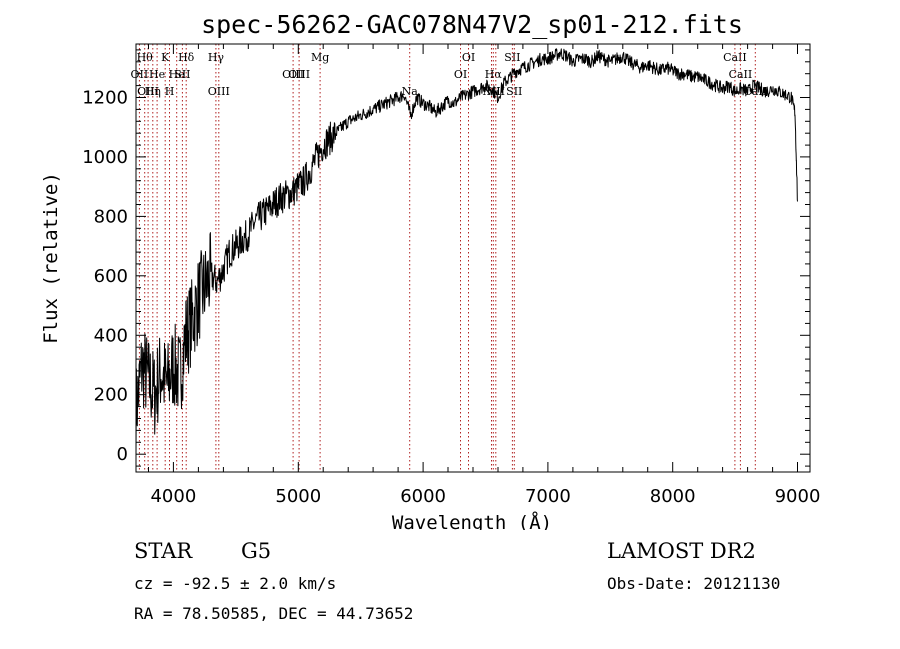  I want to click on y-tick-label-400: 400, so click(111, 335).